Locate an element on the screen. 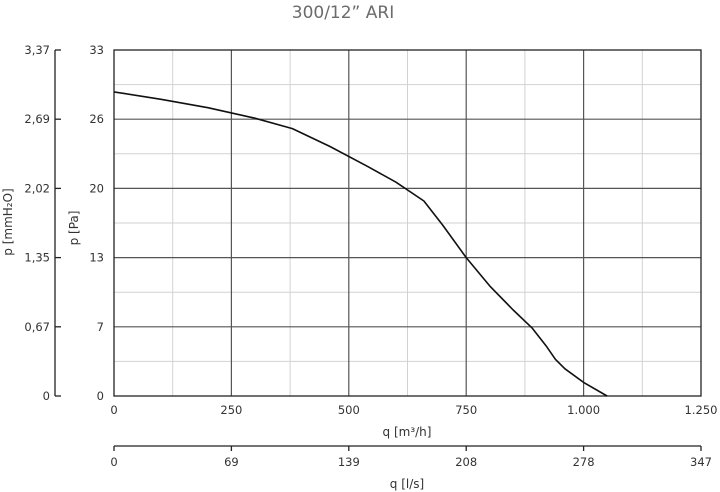  x-tick-label: 500 is located at coordinates (349, 410).